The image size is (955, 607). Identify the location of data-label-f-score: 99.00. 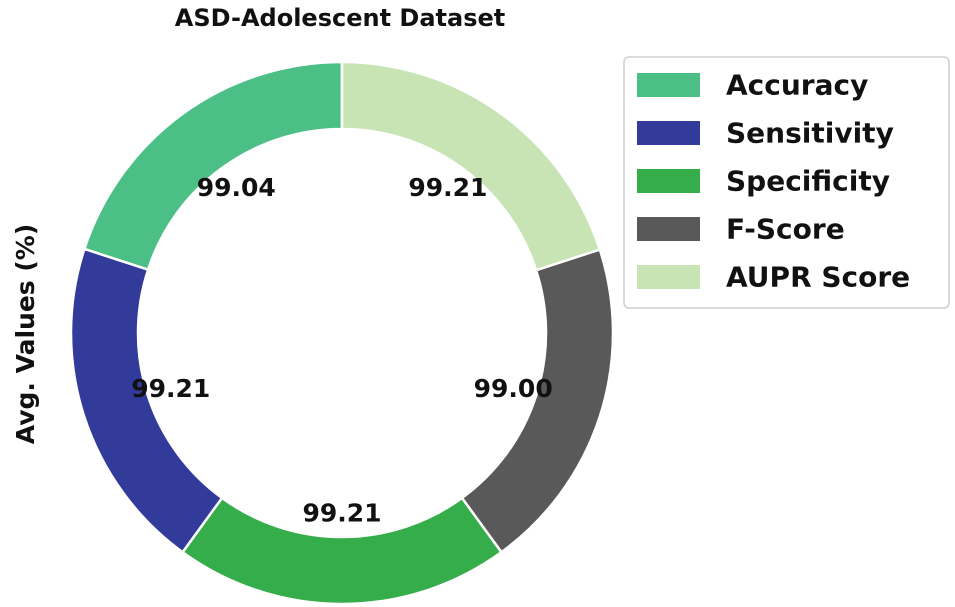
(513, 388).